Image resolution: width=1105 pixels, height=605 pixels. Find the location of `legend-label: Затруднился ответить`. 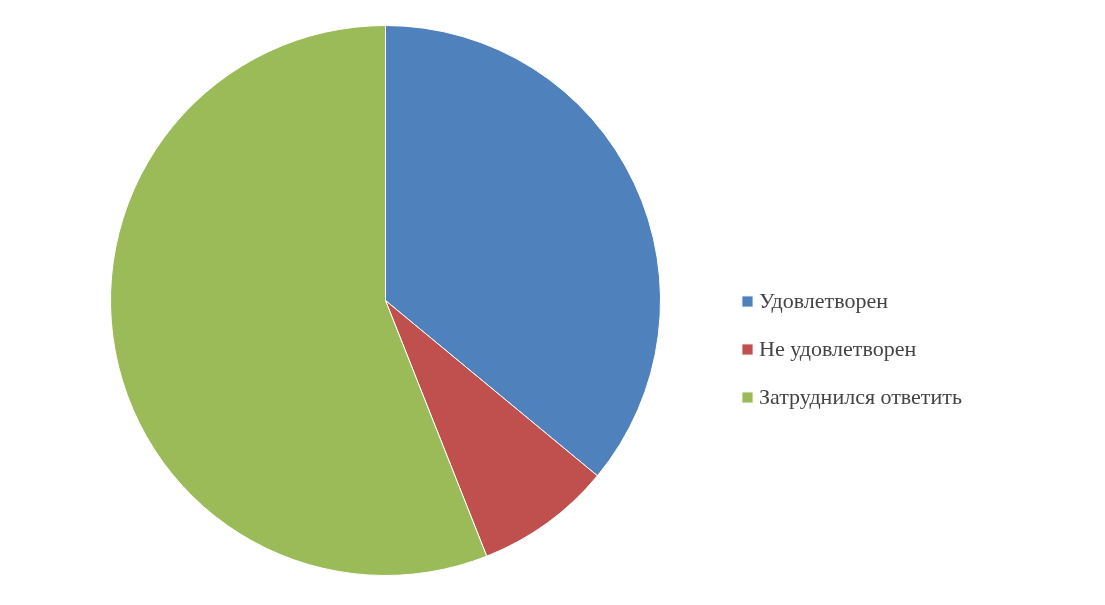

legend-label: Затруднился ответить is located at coordinates (860, 397).